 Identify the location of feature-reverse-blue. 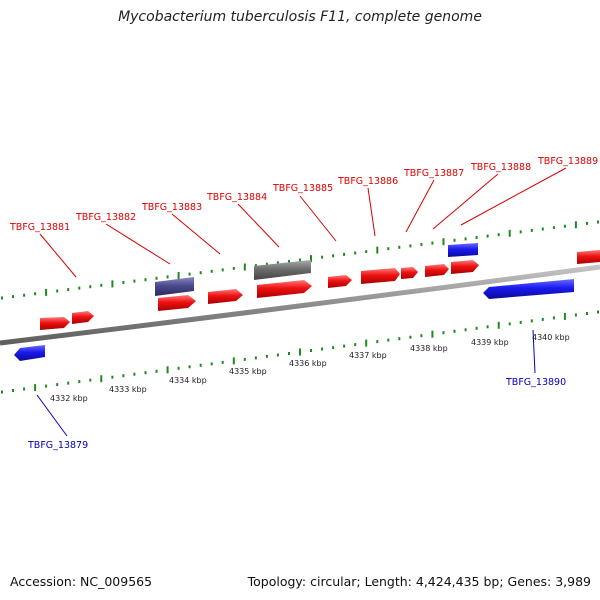
(463, 250).